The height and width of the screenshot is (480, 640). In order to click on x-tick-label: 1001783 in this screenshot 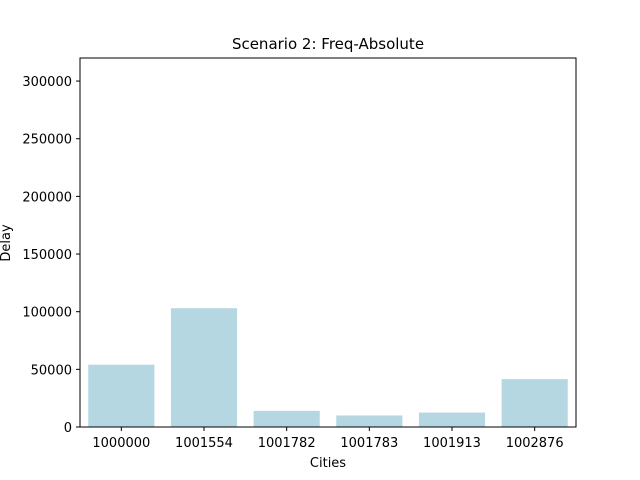, I will do `click(369, 443)`.